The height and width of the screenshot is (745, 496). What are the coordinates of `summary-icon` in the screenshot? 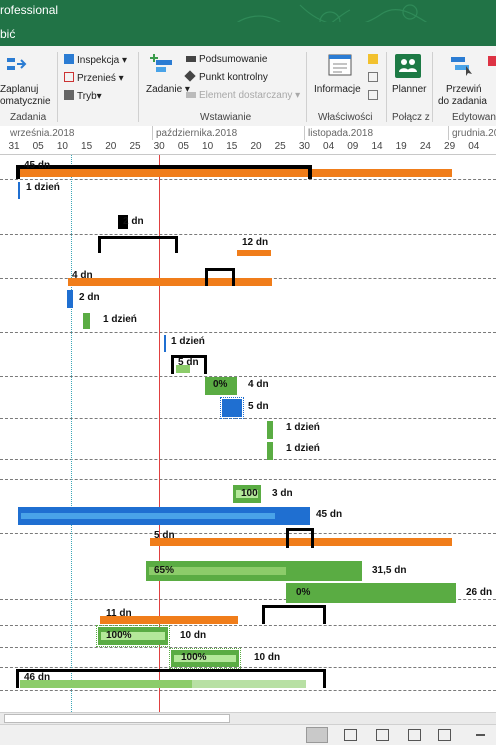 It's located at (191, 59).